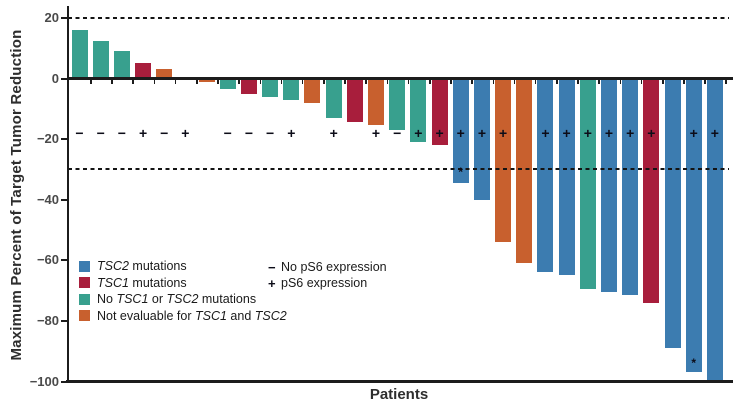  Describe the element at coordinates (327, 267) in the screenshot. I see `ps6-legend-row-negative: − No pS6 expression` at that location.